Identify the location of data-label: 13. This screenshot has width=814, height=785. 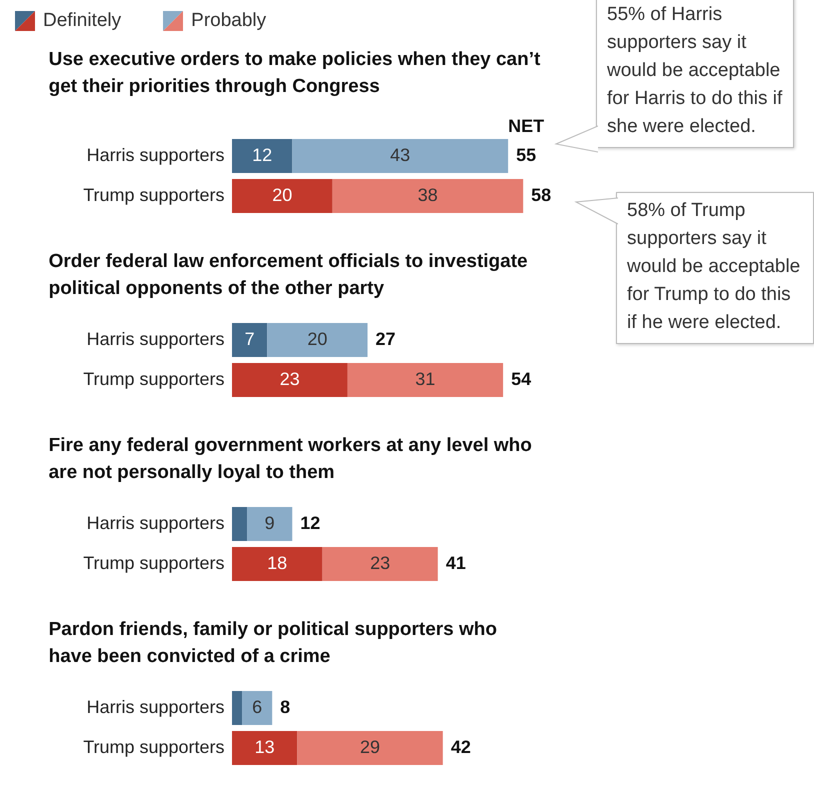
(264, 747).